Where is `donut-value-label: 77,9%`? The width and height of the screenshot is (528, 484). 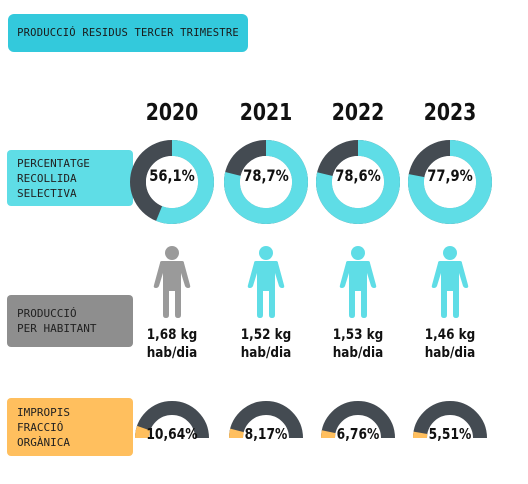 donut-value-label: 77,9% is located at coordinates (450, 175).